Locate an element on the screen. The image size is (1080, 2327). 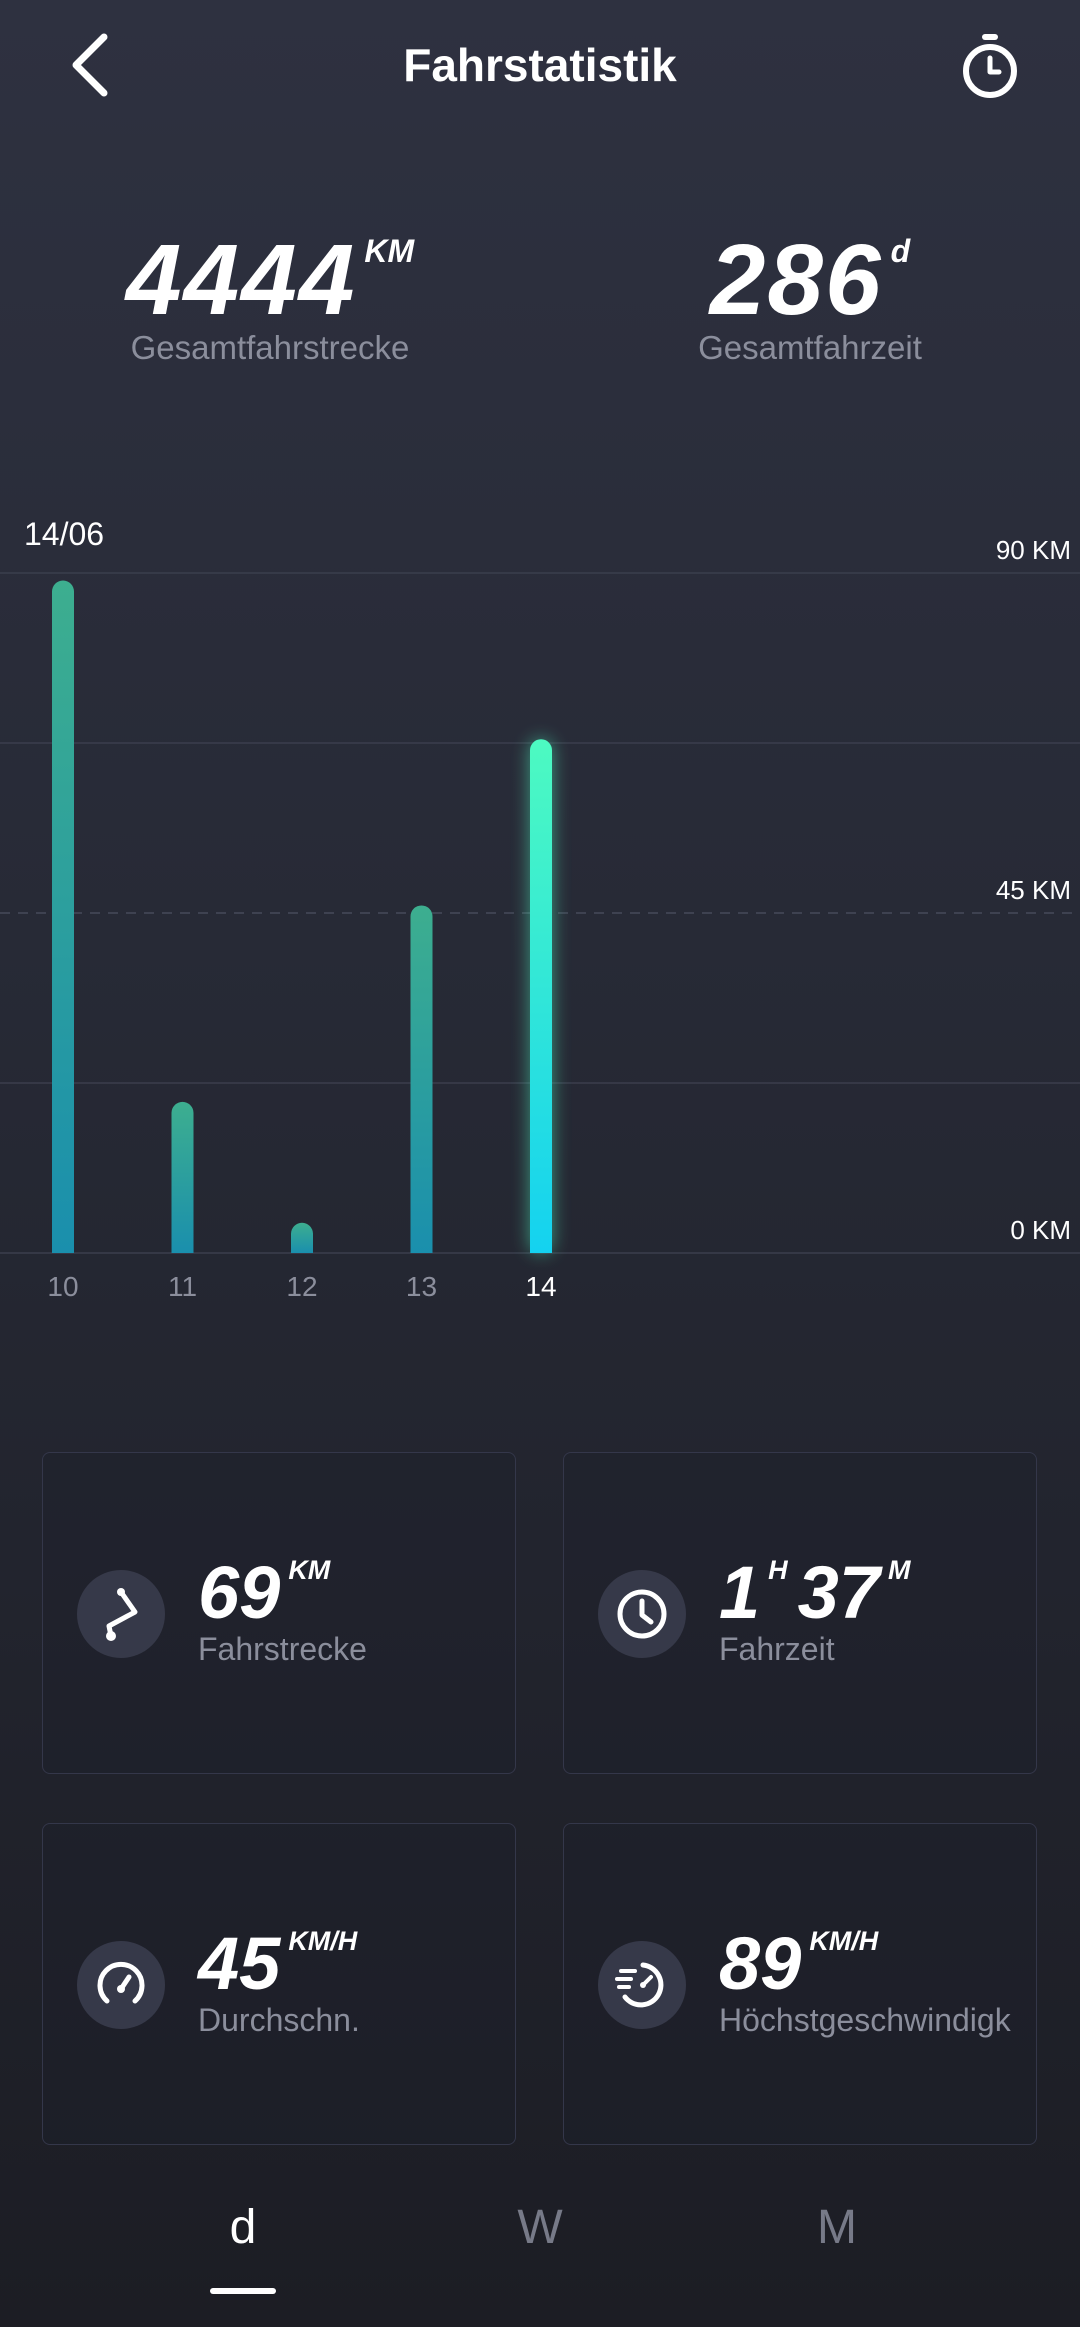
total-distance-unit: KM is located at coordinates (389, 251).